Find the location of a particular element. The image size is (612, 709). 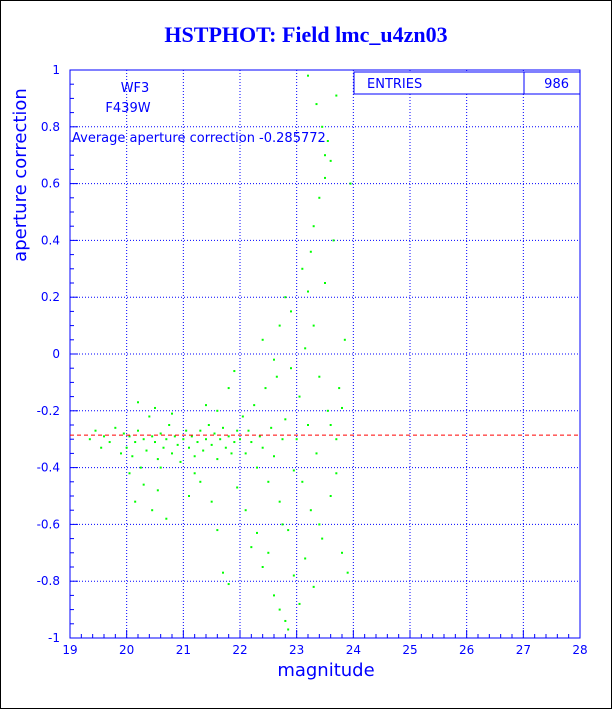

y-tick-label: 0 is located at coordinates (56, 354).